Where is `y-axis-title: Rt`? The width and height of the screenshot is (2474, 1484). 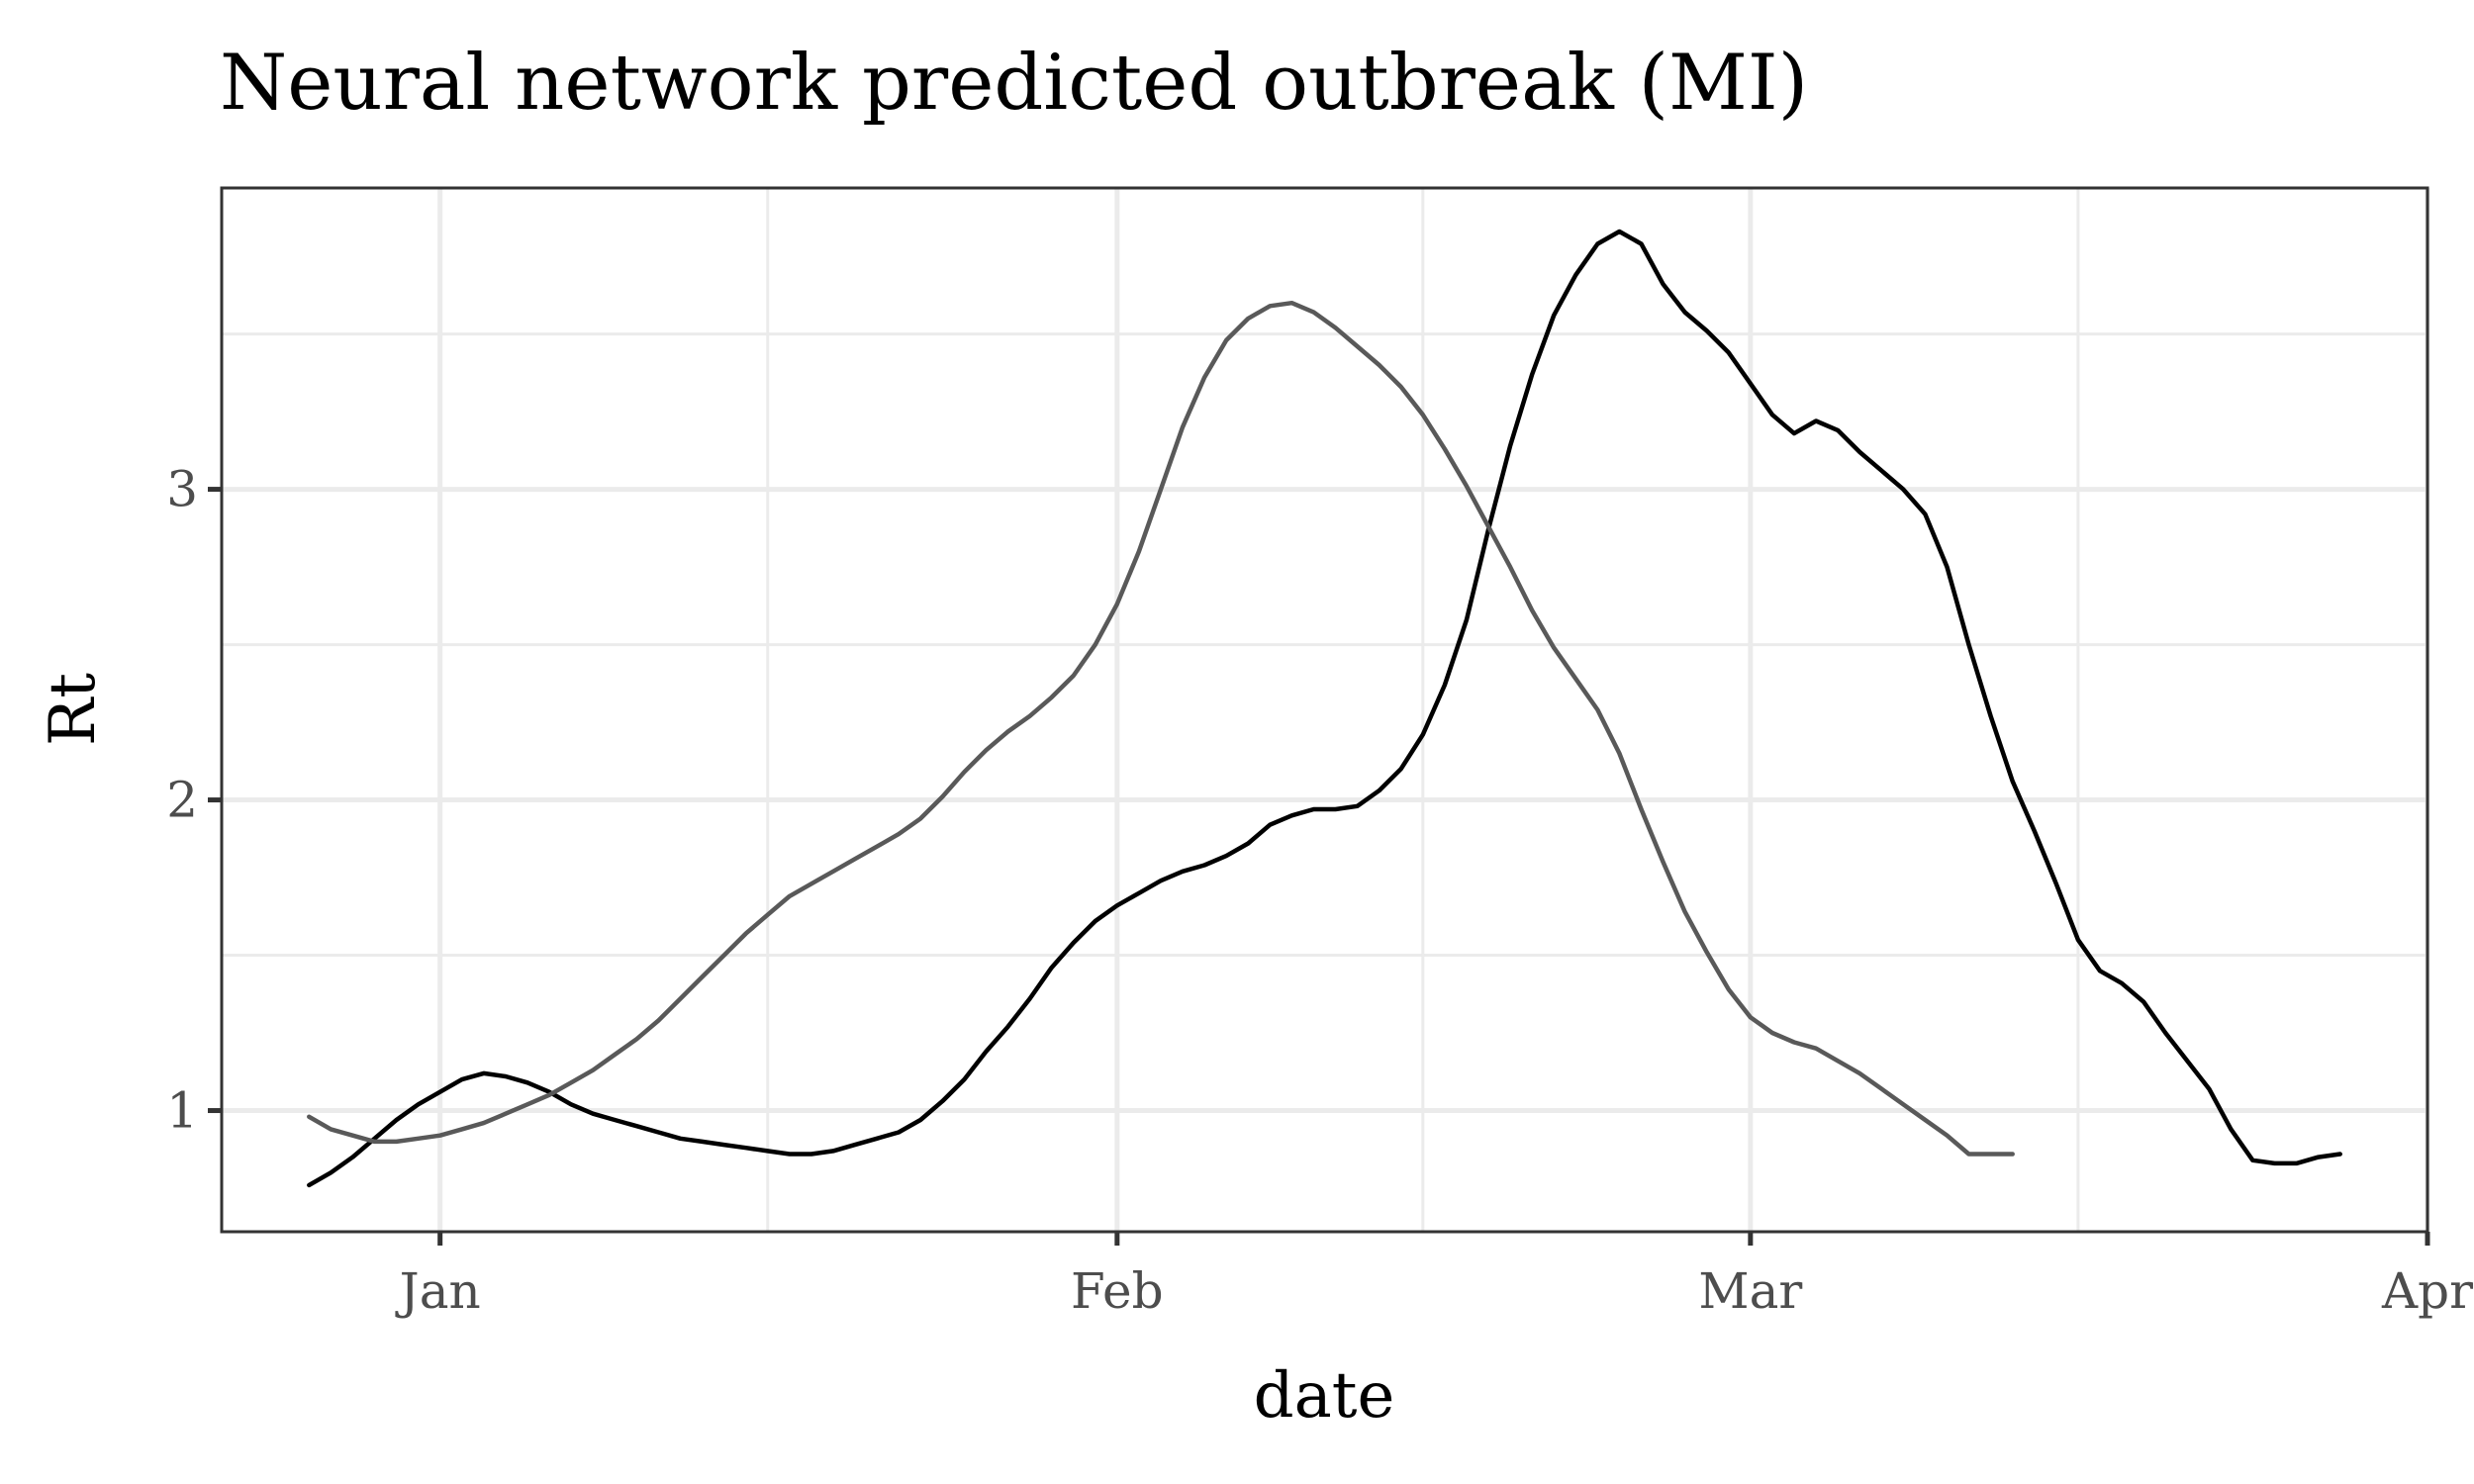 y-axis-title: Rt is located at coordinates (73, 709).